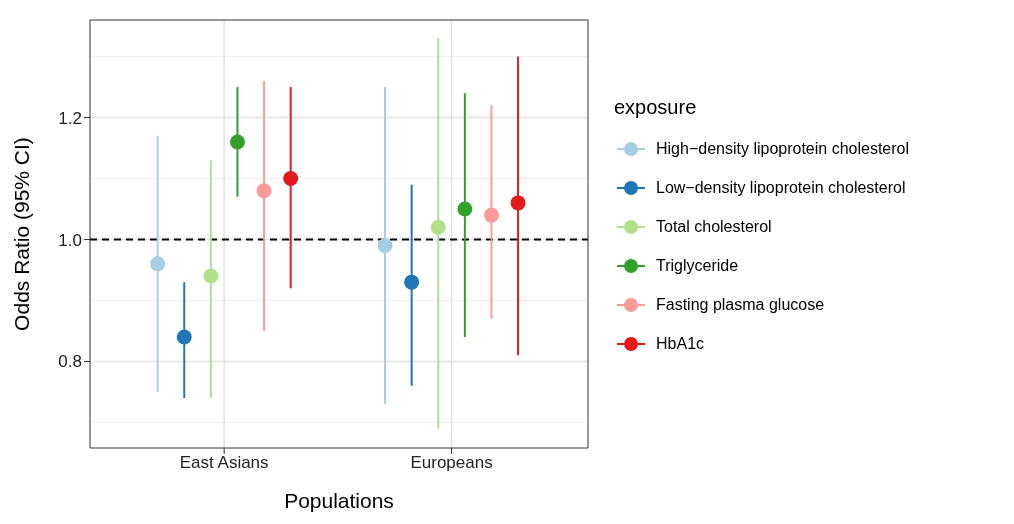 The image size is (1014, 524). What do you see at coordinates (656, 107) in the screenshot?
I see `legend-title: exposure` at bounding box center [656, 107].